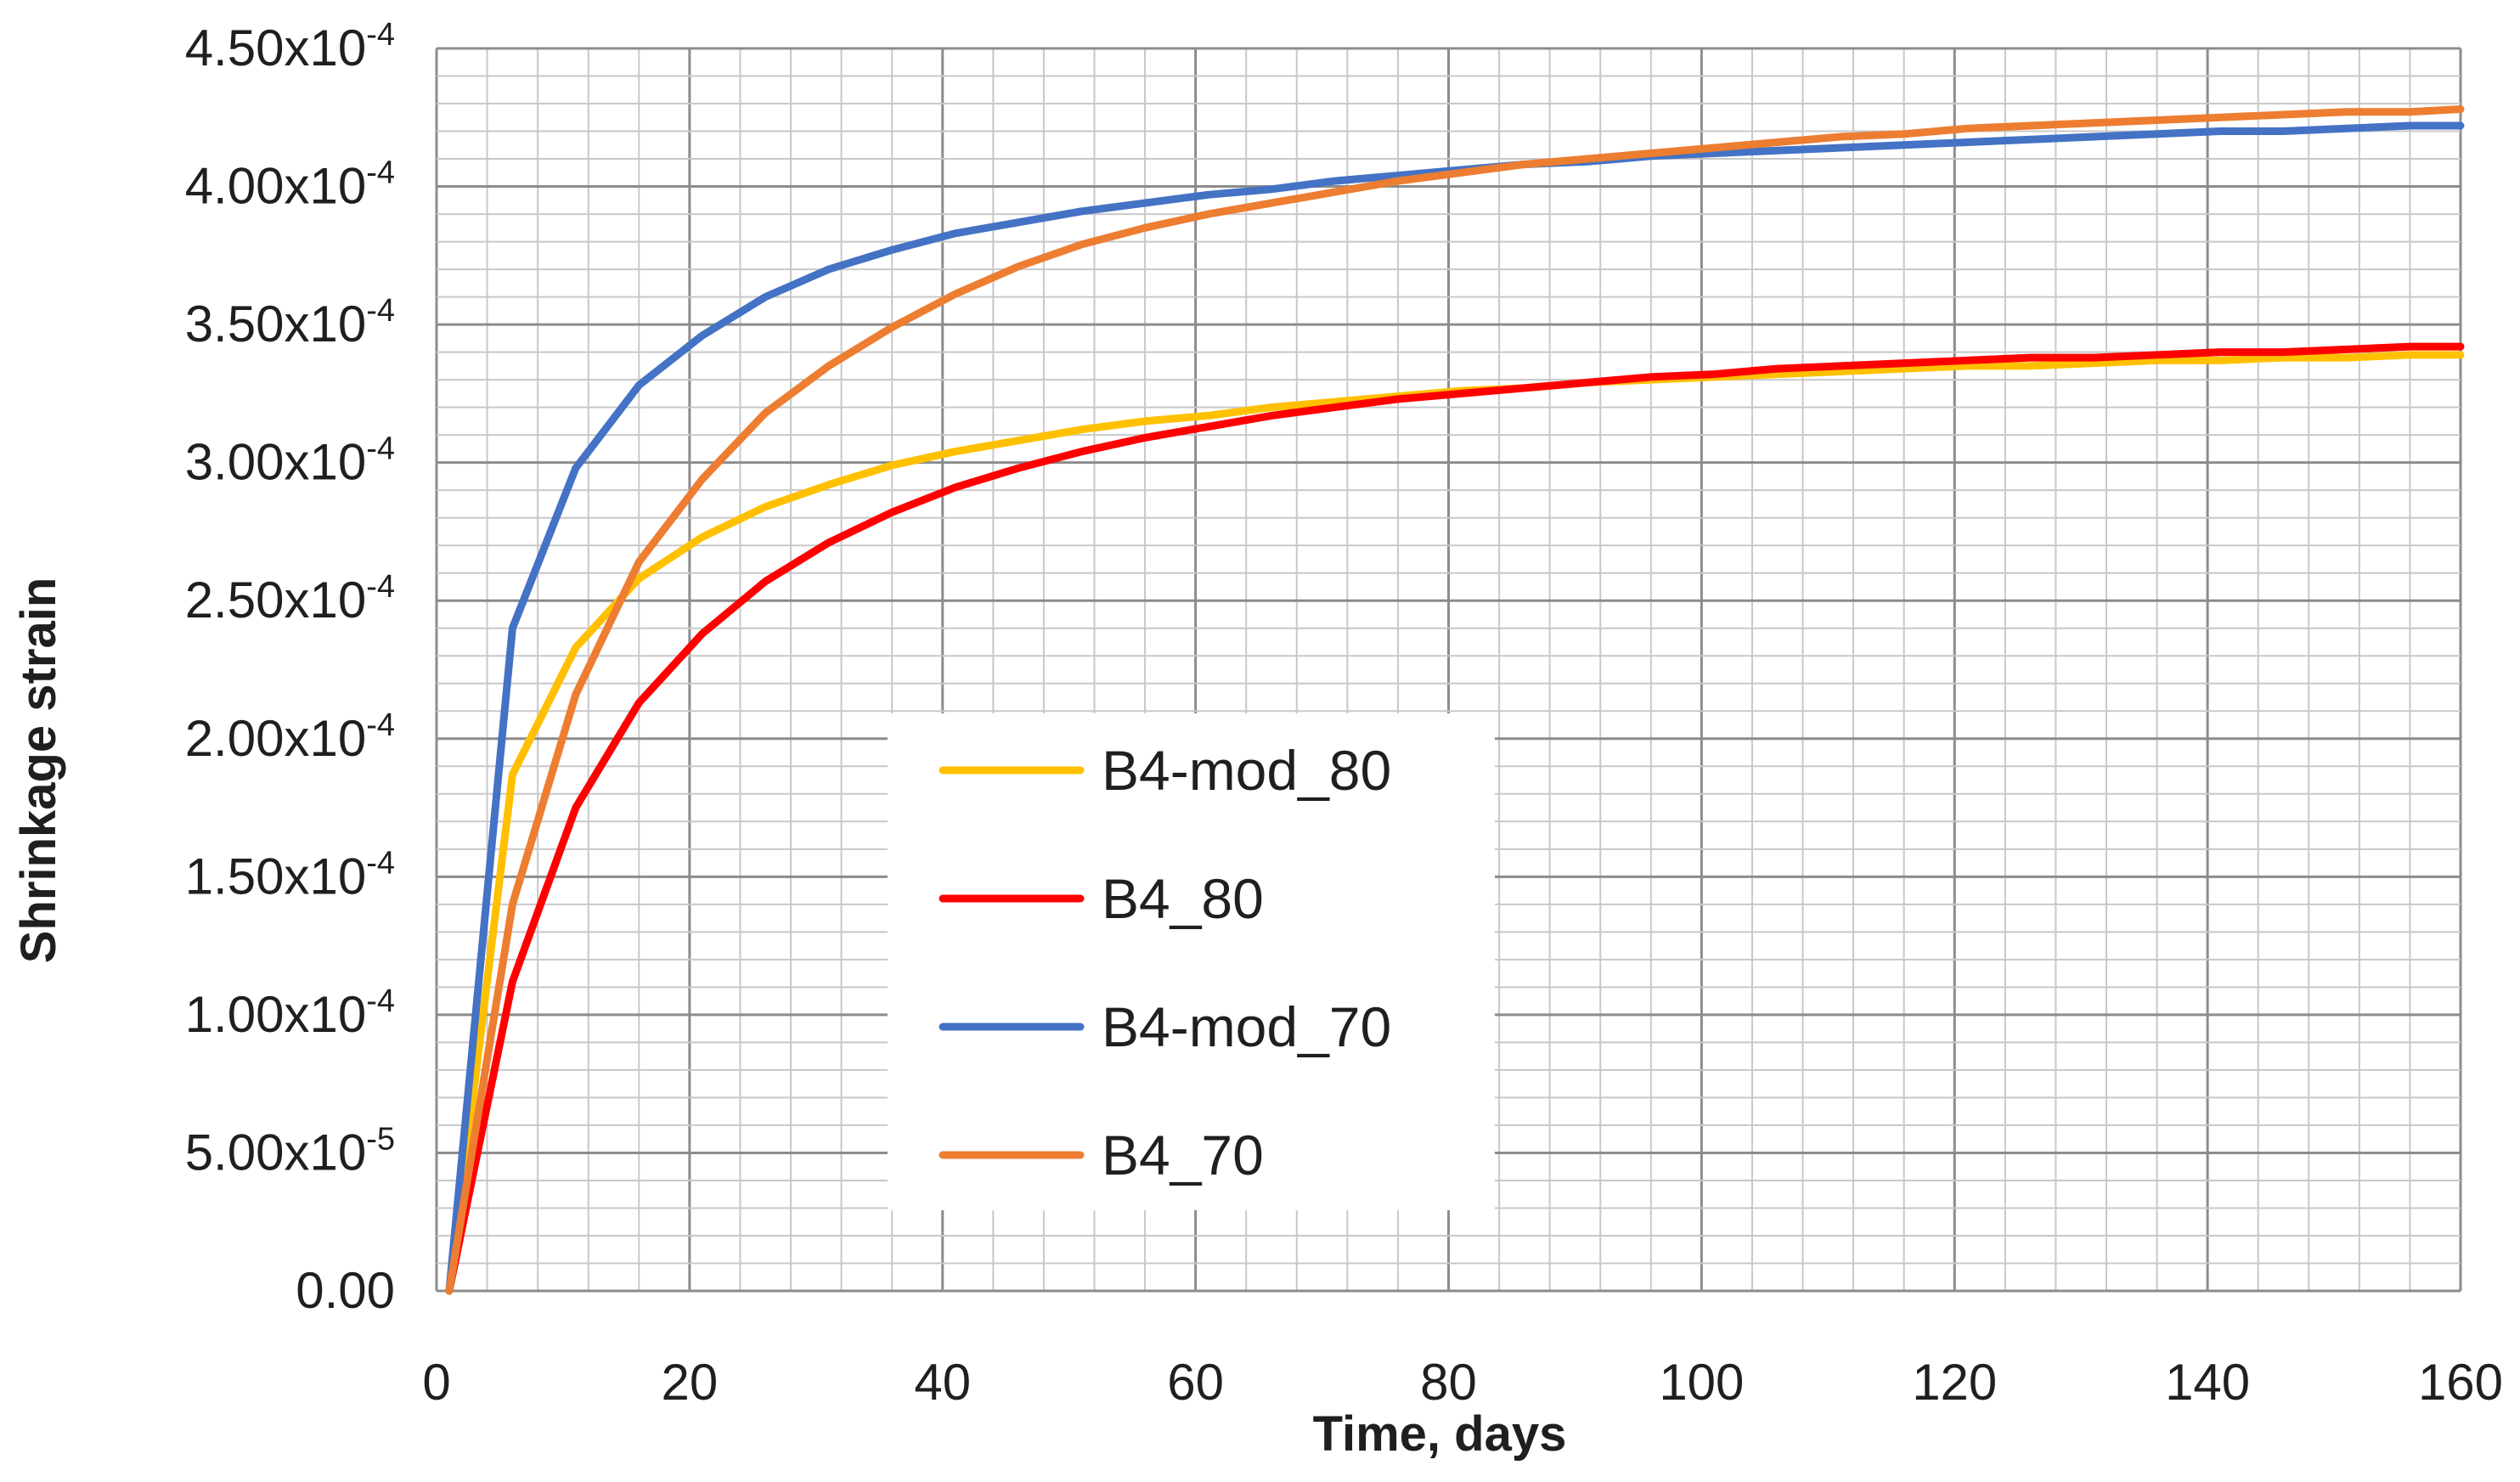  I want to click on y-tick-mantissa: 3.50x10, so click(276, 324).